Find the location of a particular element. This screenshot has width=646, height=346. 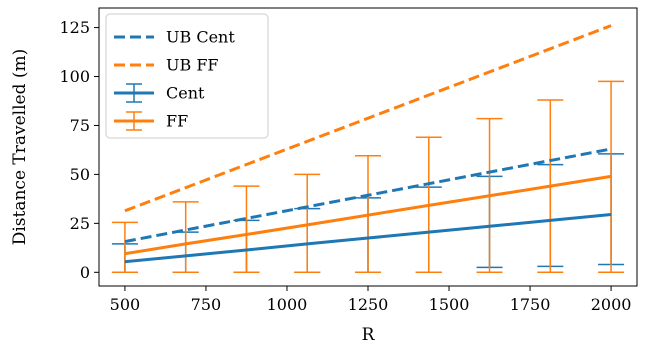

y-tick-label: 50 is located at coordinates (80, 174).